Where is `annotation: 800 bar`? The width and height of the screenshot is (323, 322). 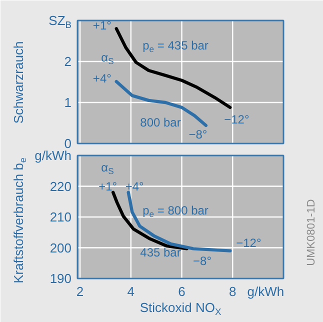 annotation: 800 bar is located at coordinates (160, 123).